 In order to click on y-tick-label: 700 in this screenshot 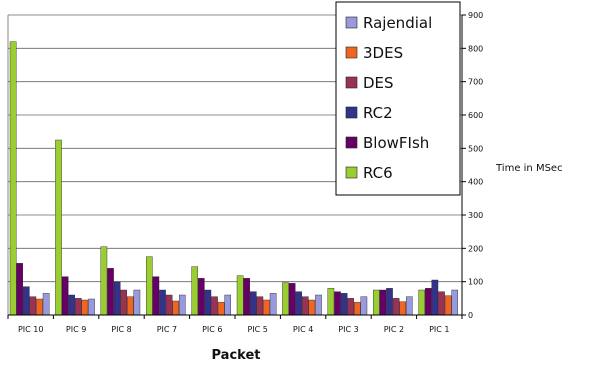, I will do `click(475, 82)`.